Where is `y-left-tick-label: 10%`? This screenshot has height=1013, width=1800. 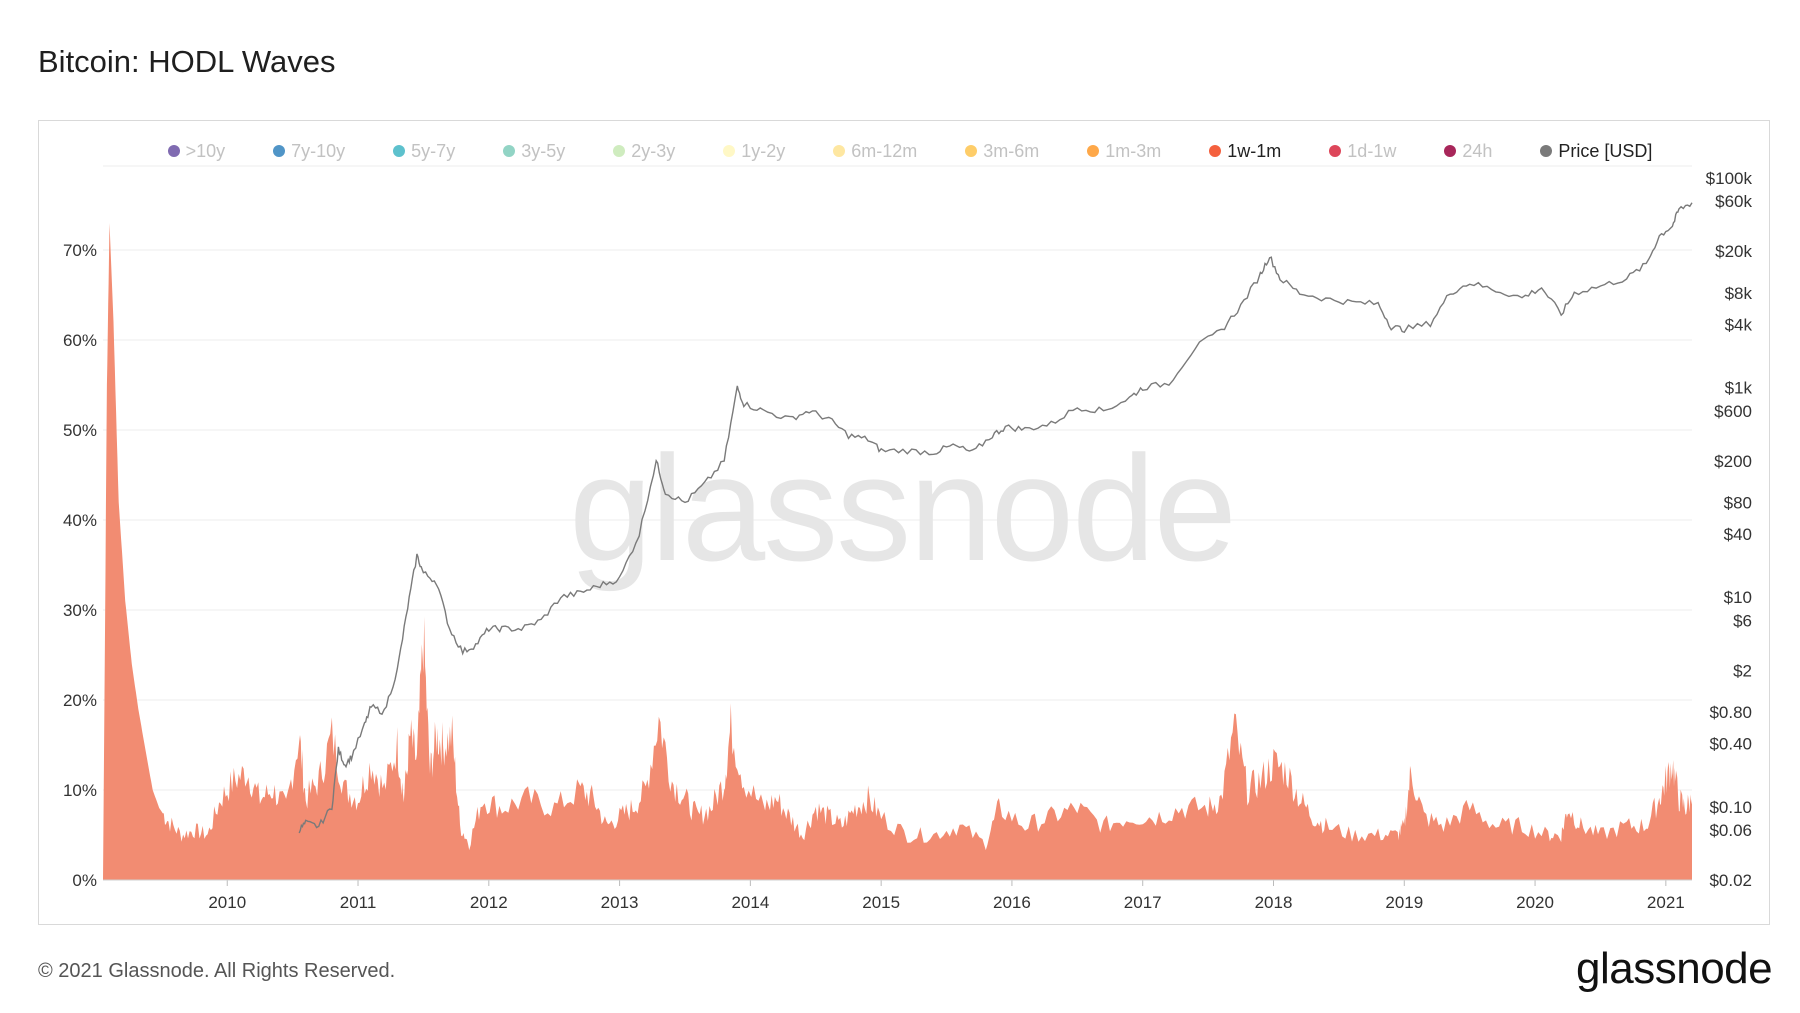 y-left-tick-label: 10% is located at coordinates (80, 790).